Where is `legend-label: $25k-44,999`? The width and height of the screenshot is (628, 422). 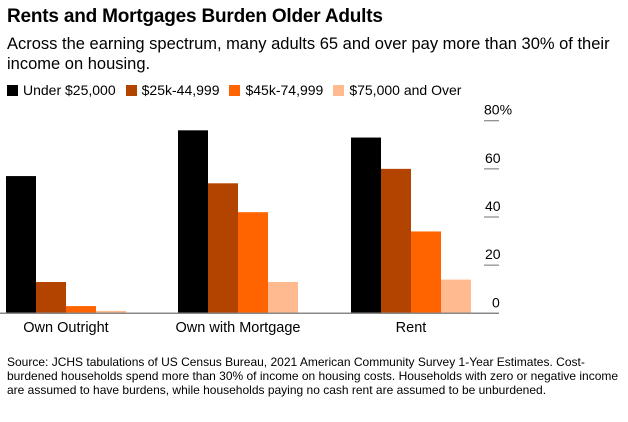
legend-label: $25k-44,999 is located at coordinates (180, 90).